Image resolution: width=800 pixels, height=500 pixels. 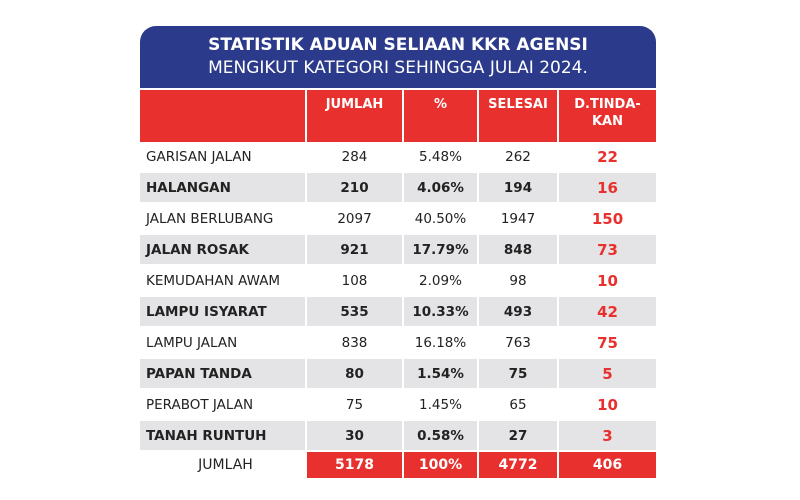 What do you see at coordinates (222, 250) in the screenshot?
I see `category-cell: JALAN ROSAK` at bounding box center [222, 250].